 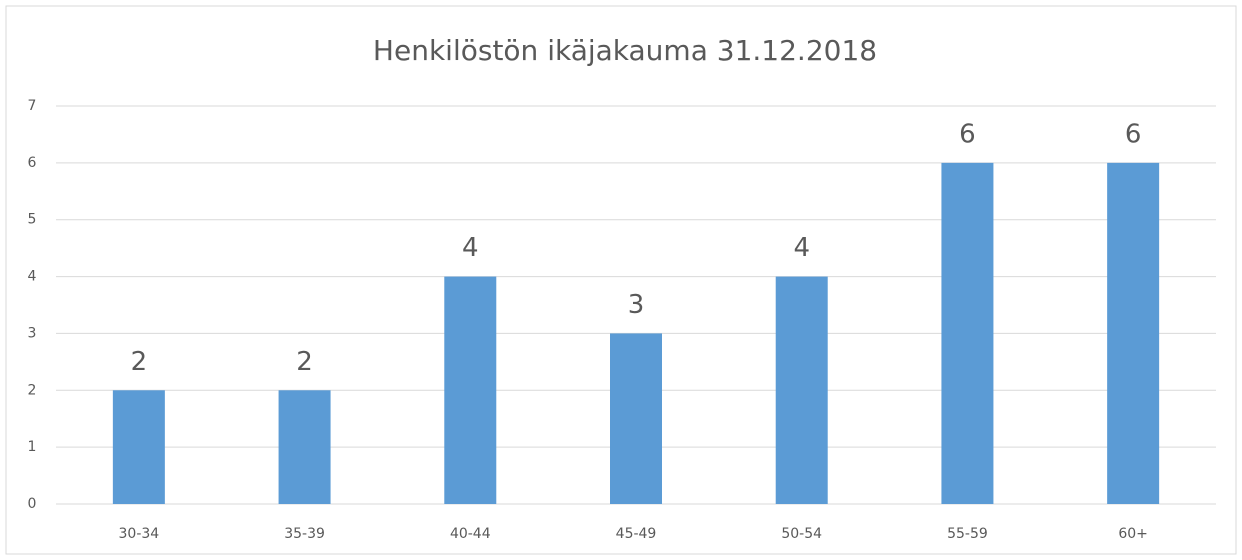 I want to click on x-tick-label: 30-34, so click(x=139, y=534).